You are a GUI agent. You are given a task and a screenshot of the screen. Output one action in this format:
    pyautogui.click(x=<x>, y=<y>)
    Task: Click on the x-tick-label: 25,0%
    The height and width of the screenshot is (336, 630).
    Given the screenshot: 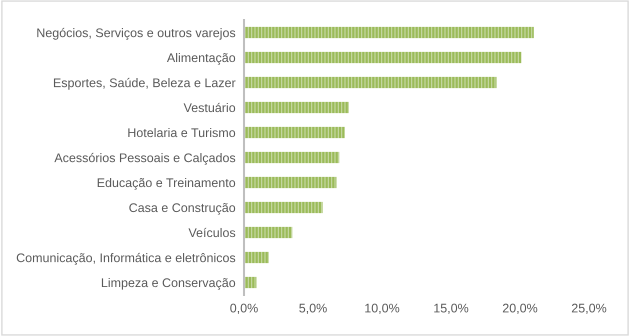 What is the action you would take?
    pyautogui.click(x=589, y=309)
    